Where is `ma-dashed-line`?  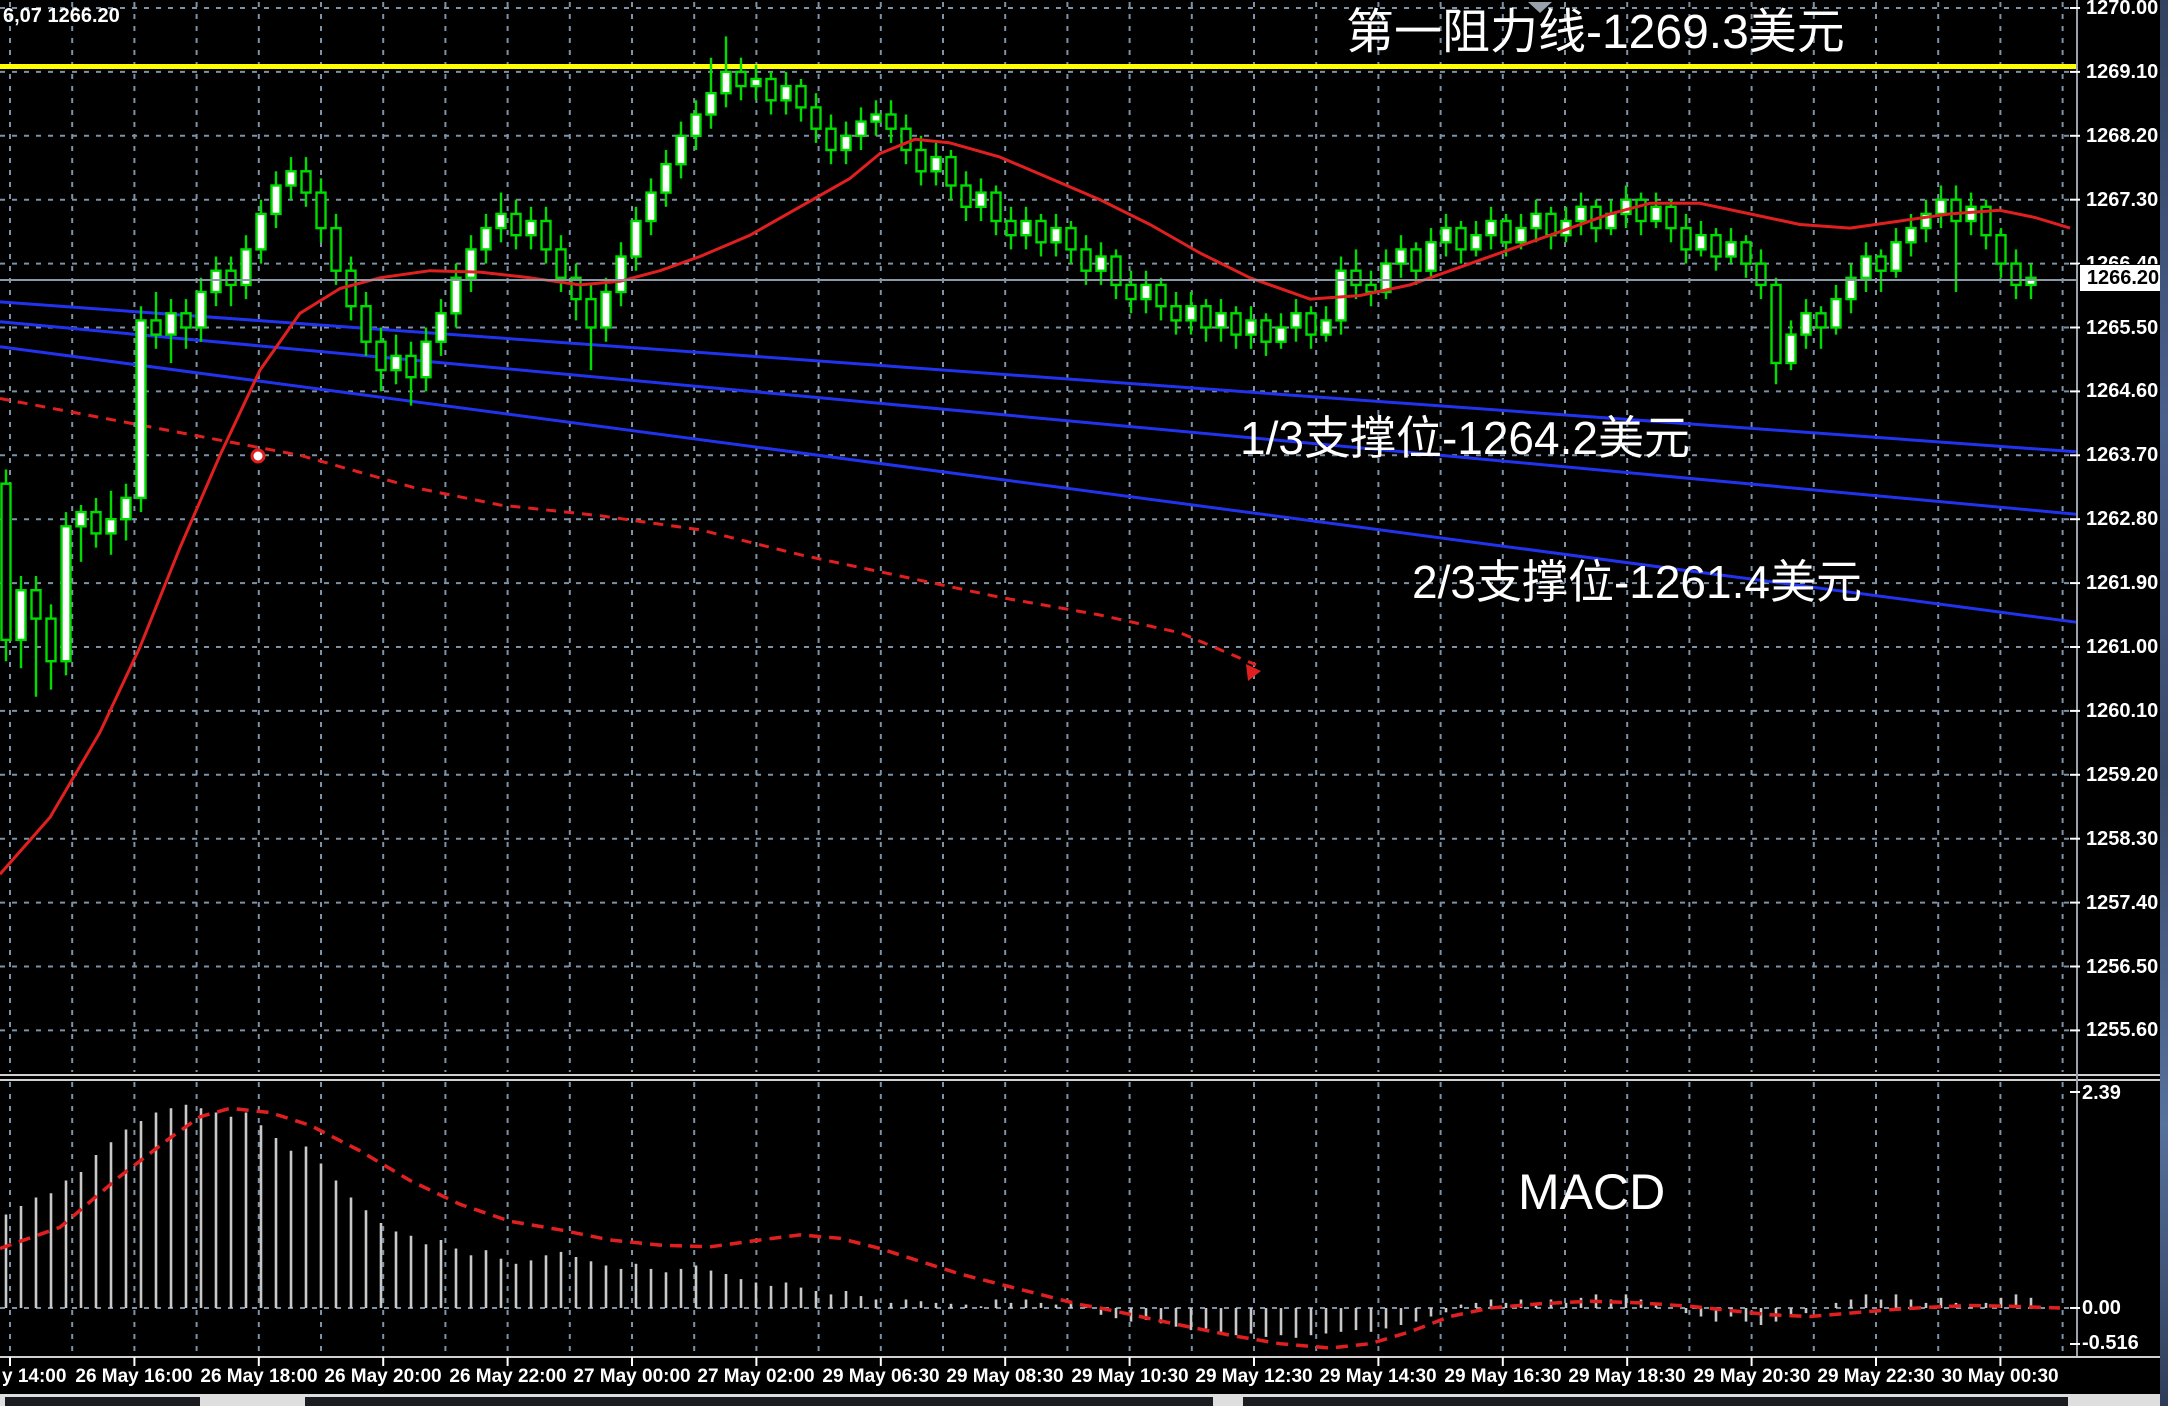 ma-dashed-line is located at coordinates (628, 532).